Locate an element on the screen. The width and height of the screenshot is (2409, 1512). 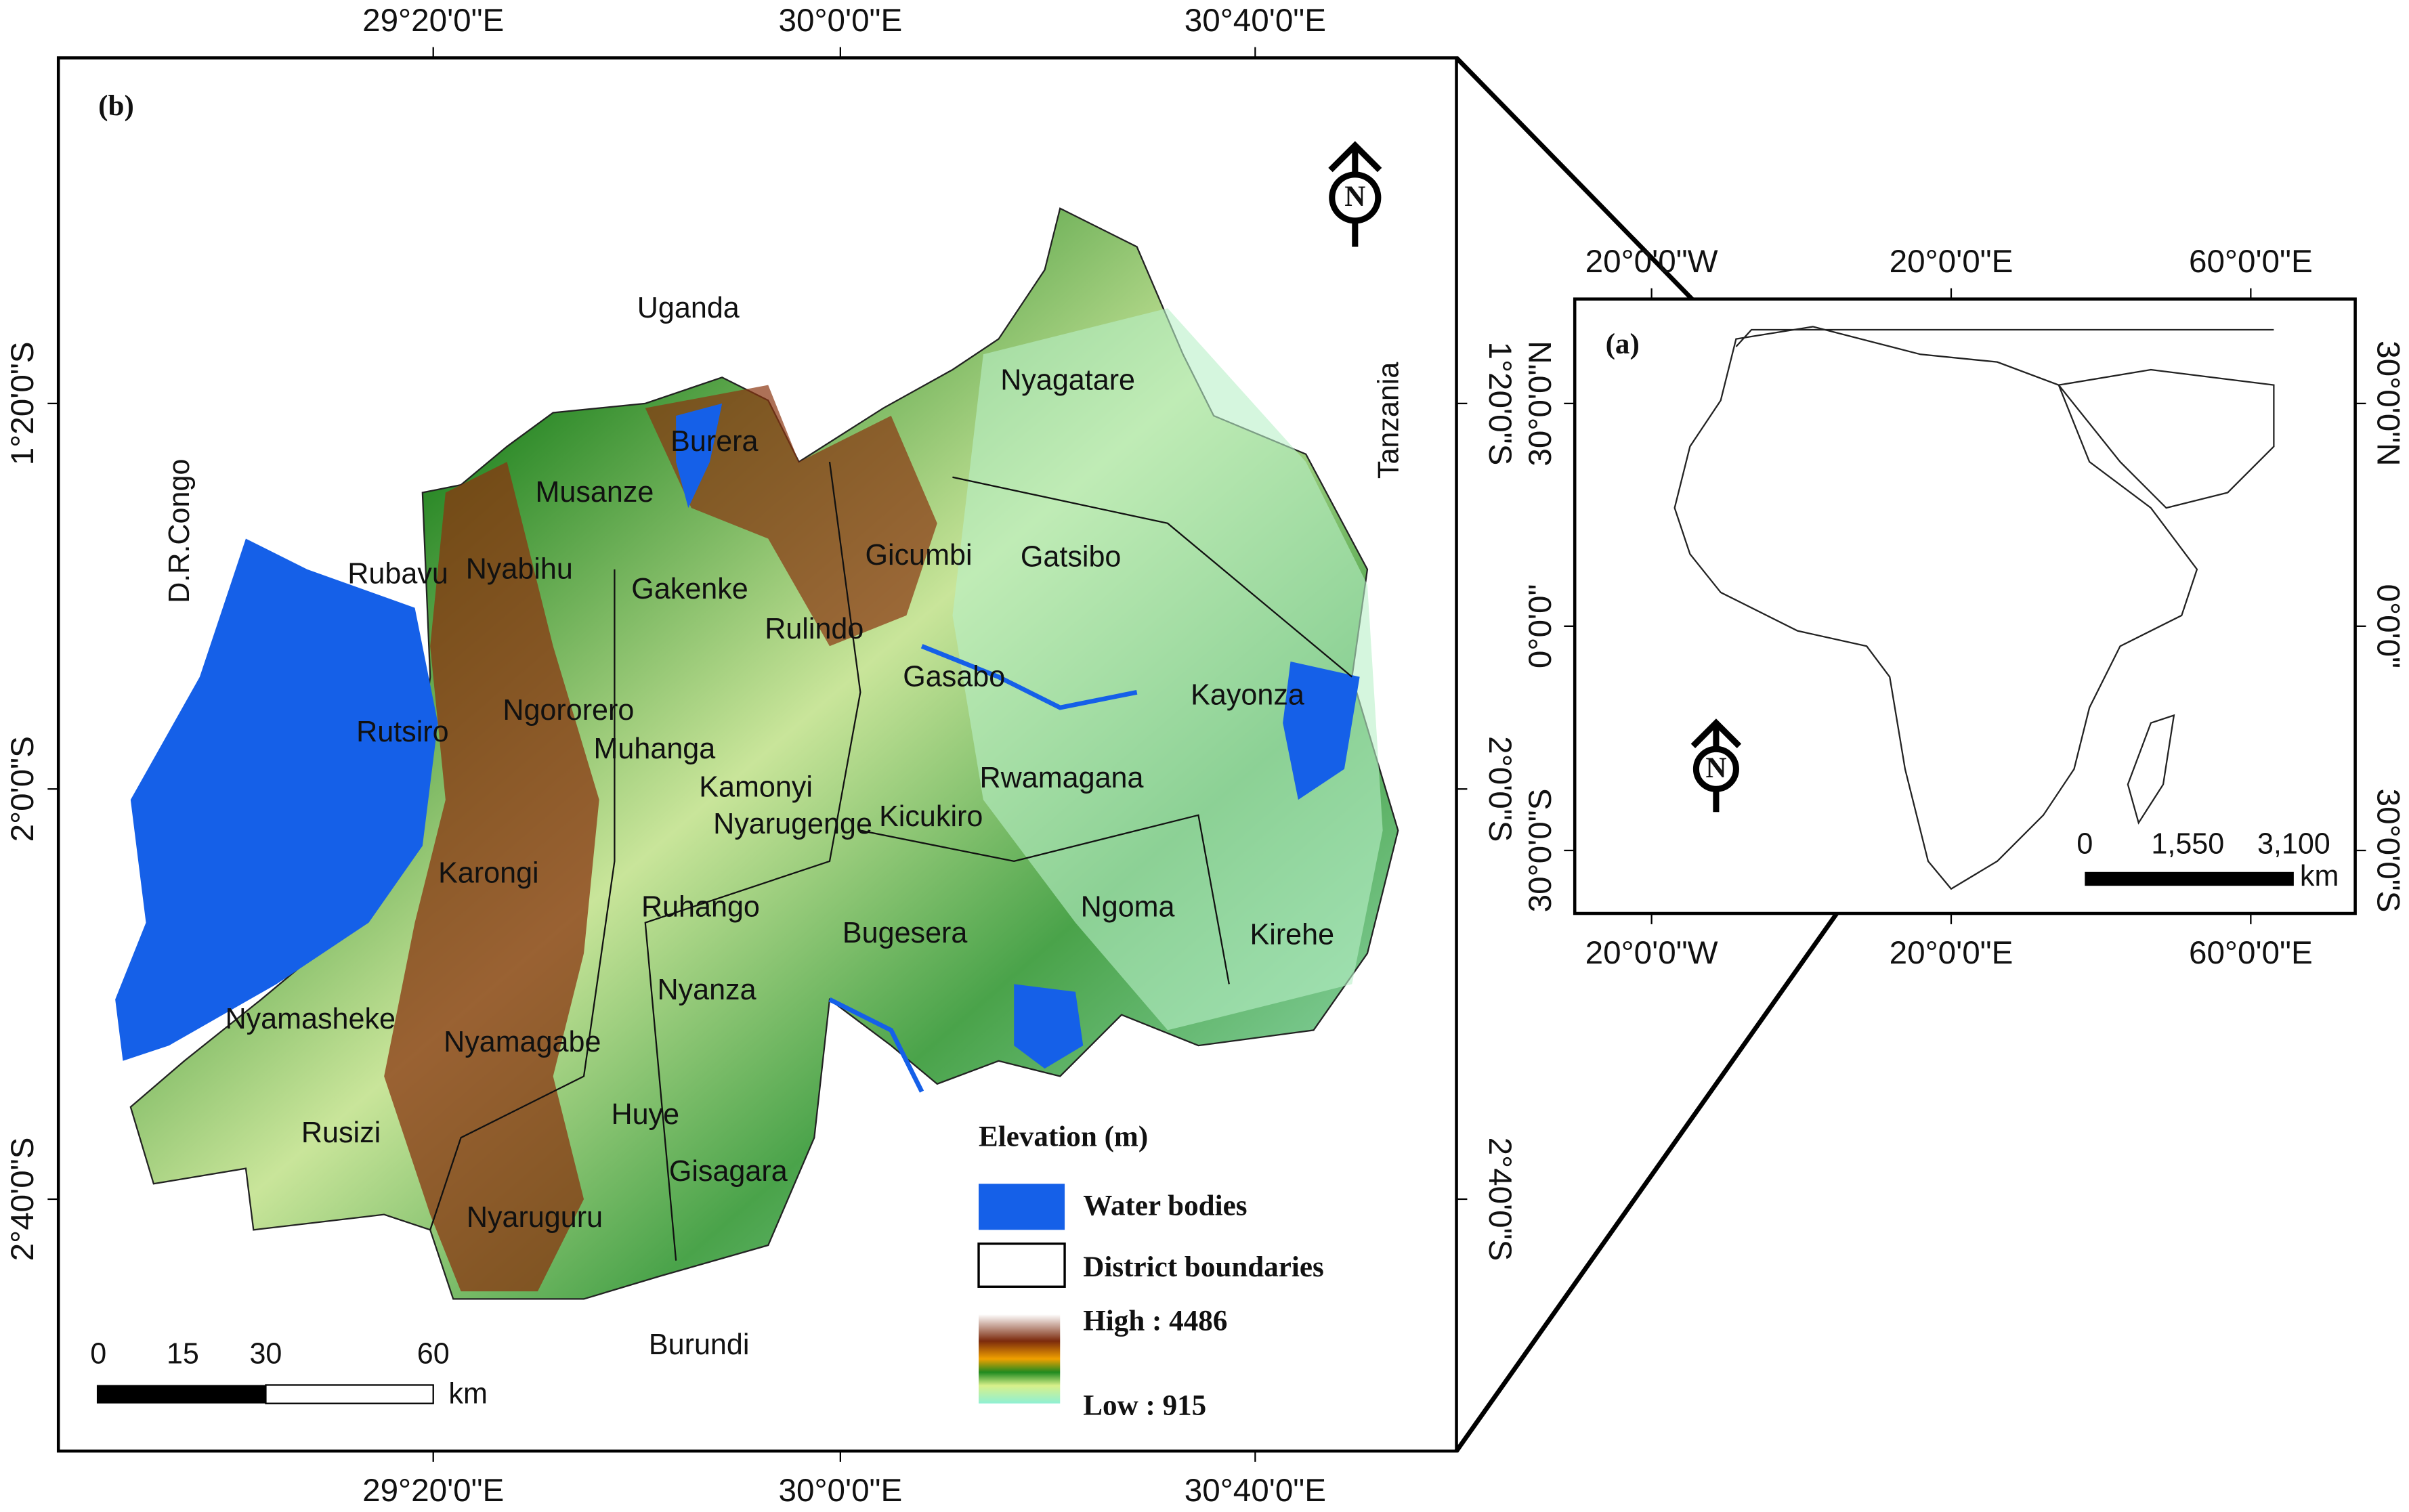
district-label: Gicumbi is located at coordinates (920, 555).